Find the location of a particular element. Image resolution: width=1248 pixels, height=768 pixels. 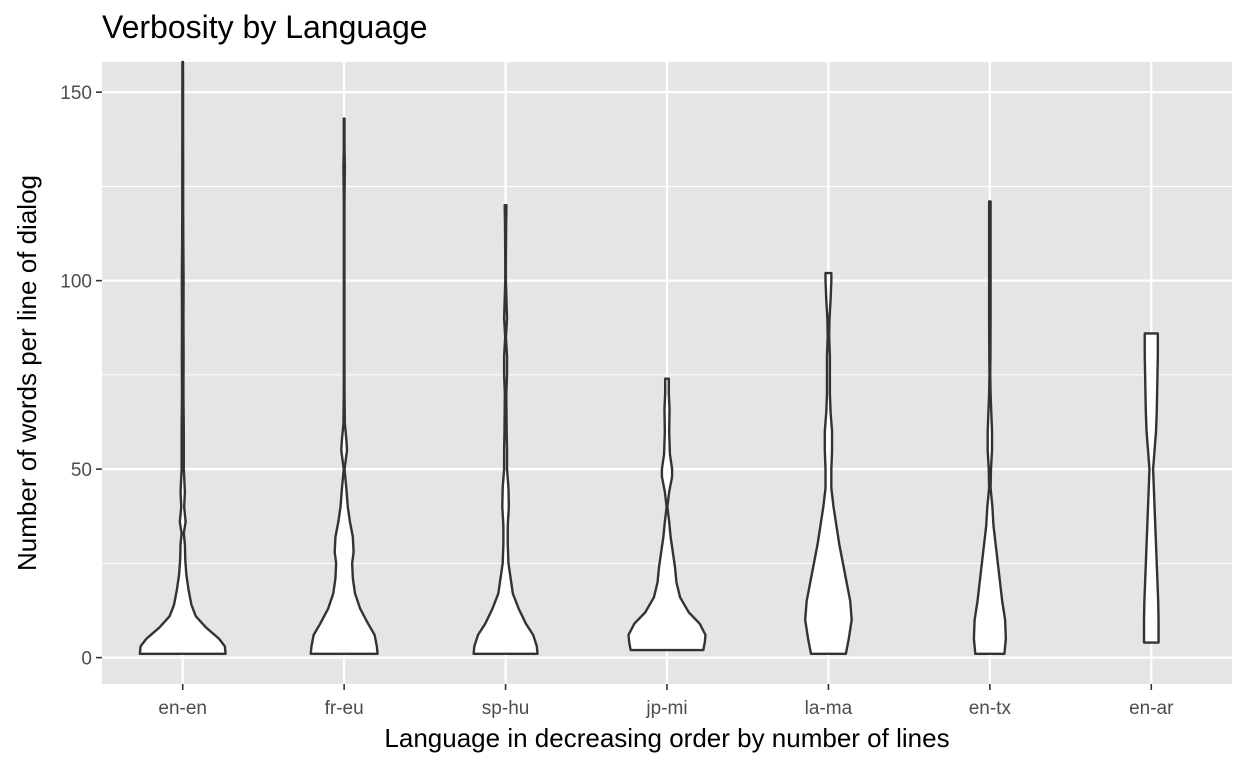

x-tick-label: sp-hu is located at coordinates (506, 708).